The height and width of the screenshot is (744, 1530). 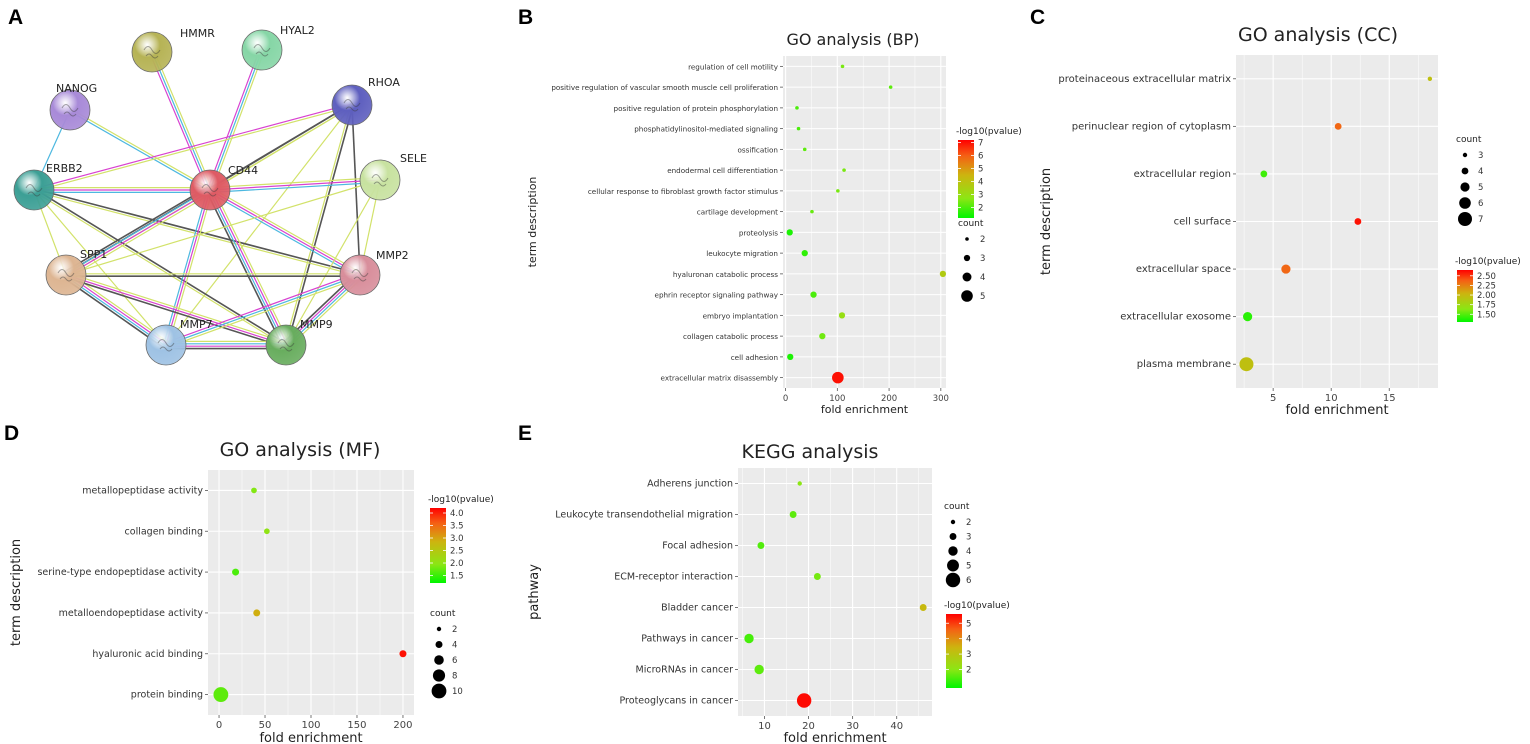 I want to click on data-point-ossification, so click(x=804, y=149).